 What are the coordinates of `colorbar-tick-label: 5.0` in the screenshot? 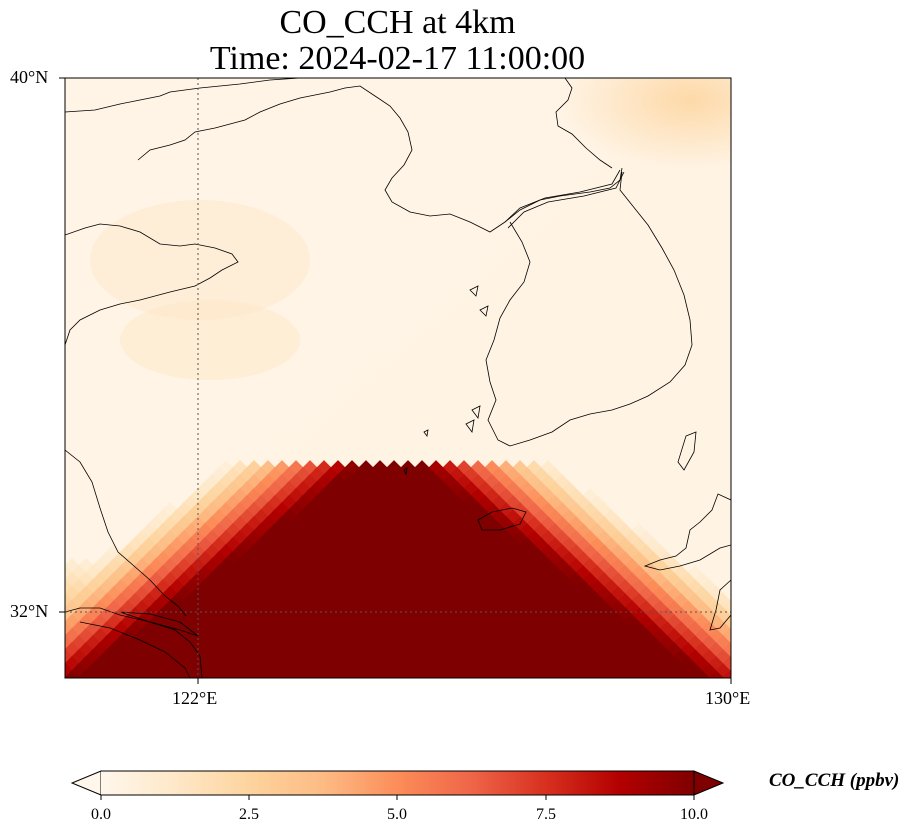 It's located at (397, 814).